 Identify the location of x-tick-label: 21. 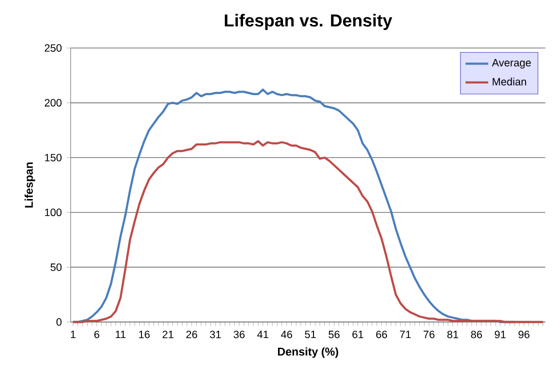
(168, 334).